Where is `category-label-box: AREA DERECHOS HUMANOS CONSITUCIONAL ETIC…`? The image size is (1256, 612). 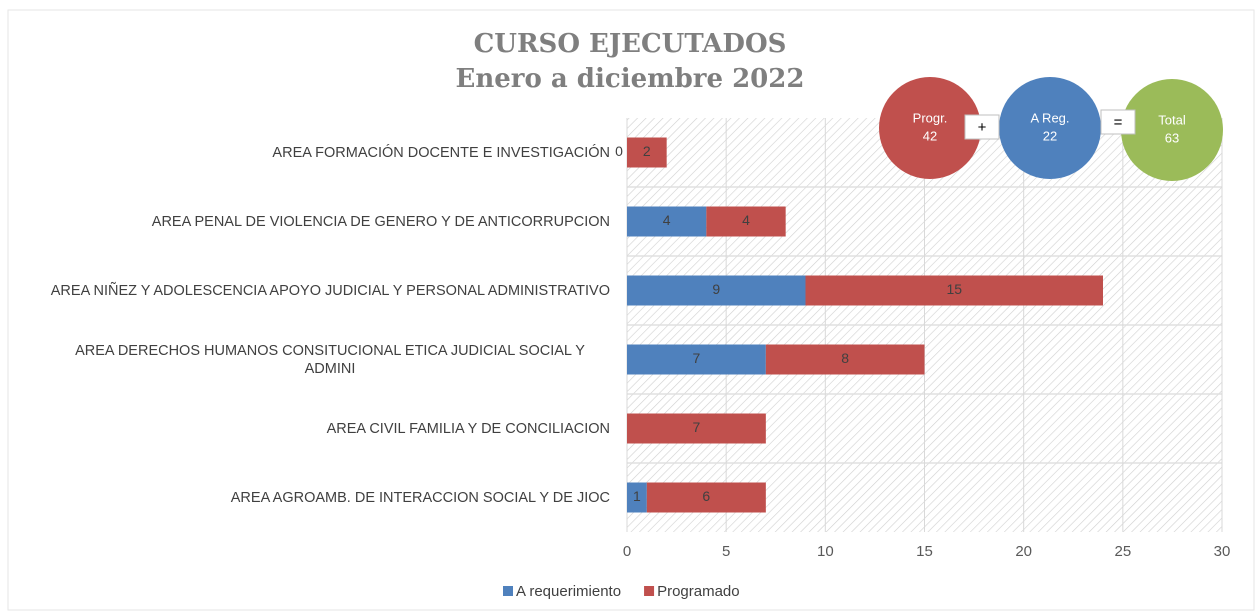
category-label-box: AREA DERECHOS HUMANOS CONSITUCIONAL ETIC… is located at coordinates (310, 360).